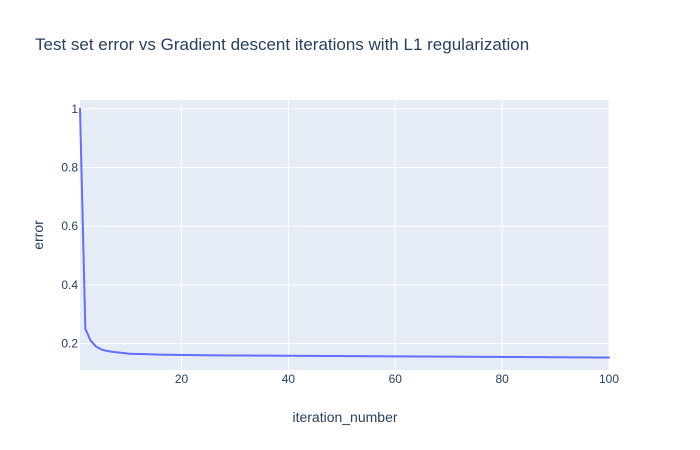  What do you see at coordinates (182, 379) in the screenshot?
I see `x-tick-label: 20` at bounding box center [182, 379].